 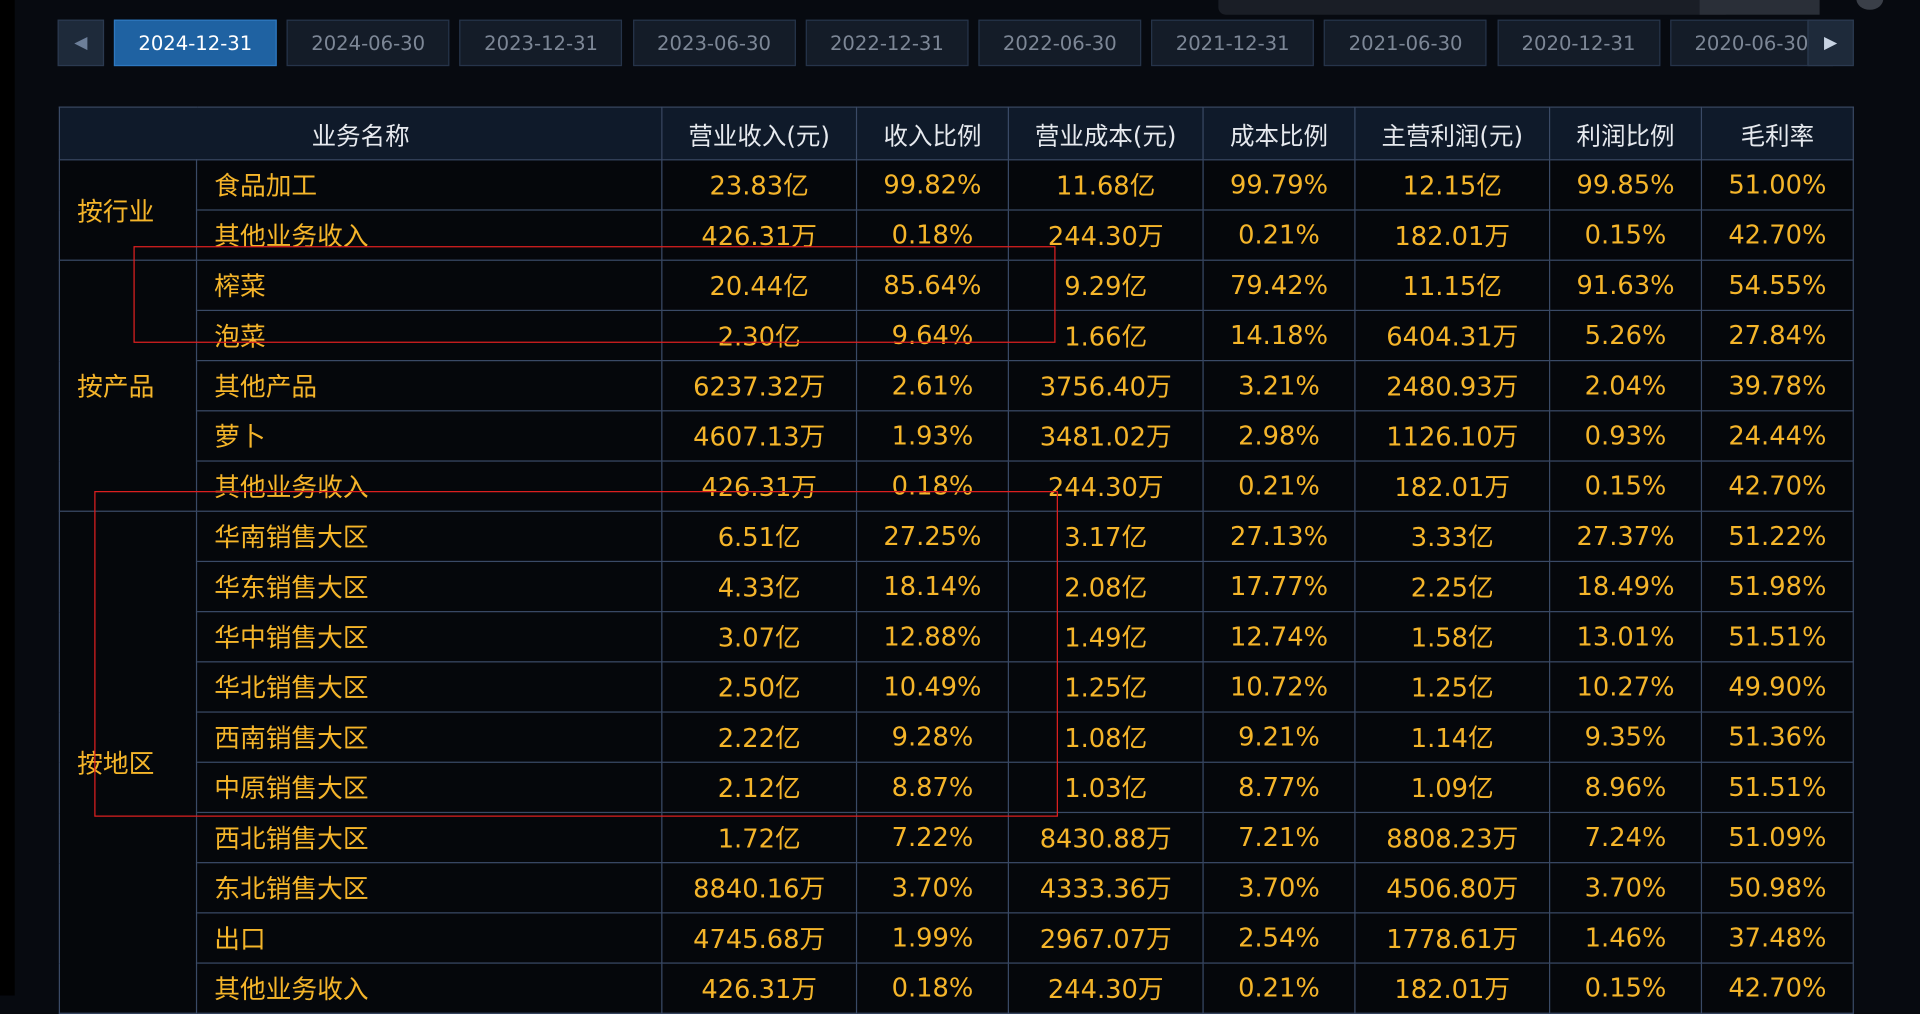 I want to click on value-cell: 54.55%, so click(x=1777, y=285).